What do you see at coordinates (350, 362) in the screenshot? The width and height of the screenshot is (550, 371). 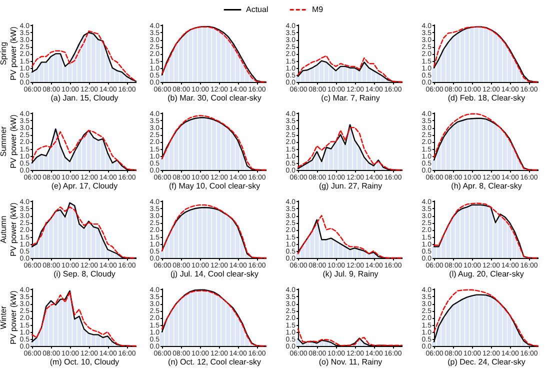 I see `x-axis-title: (o) Nov. 11, Rainy` at bounding box center [350, 362].